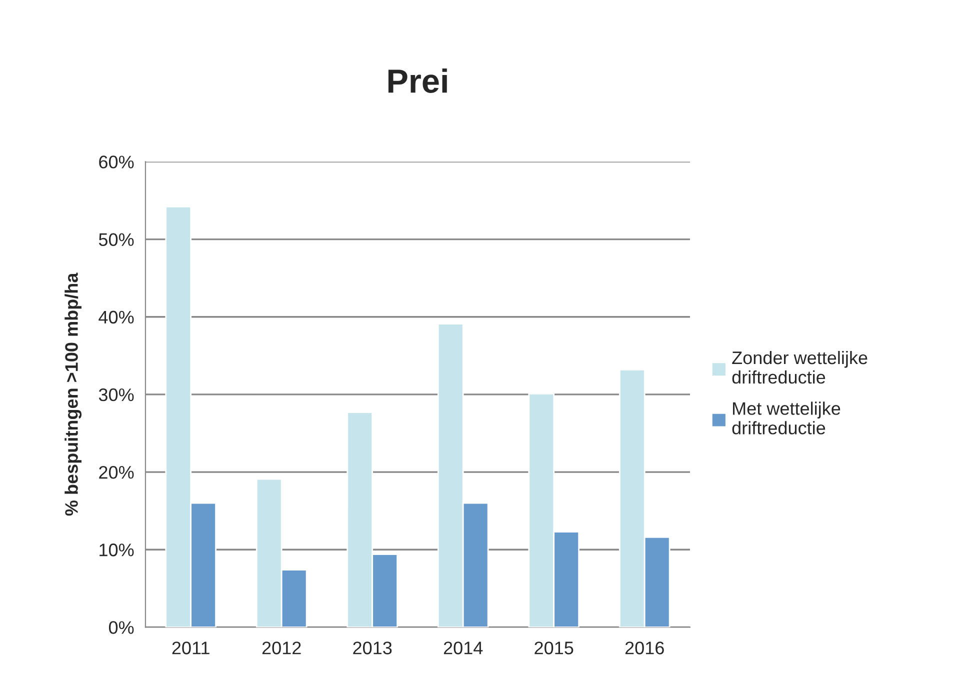  Describe the element at coordinates (786, 418) in the screenshot. I see `legend-label: Met wettelijke driftreductie` at that location.